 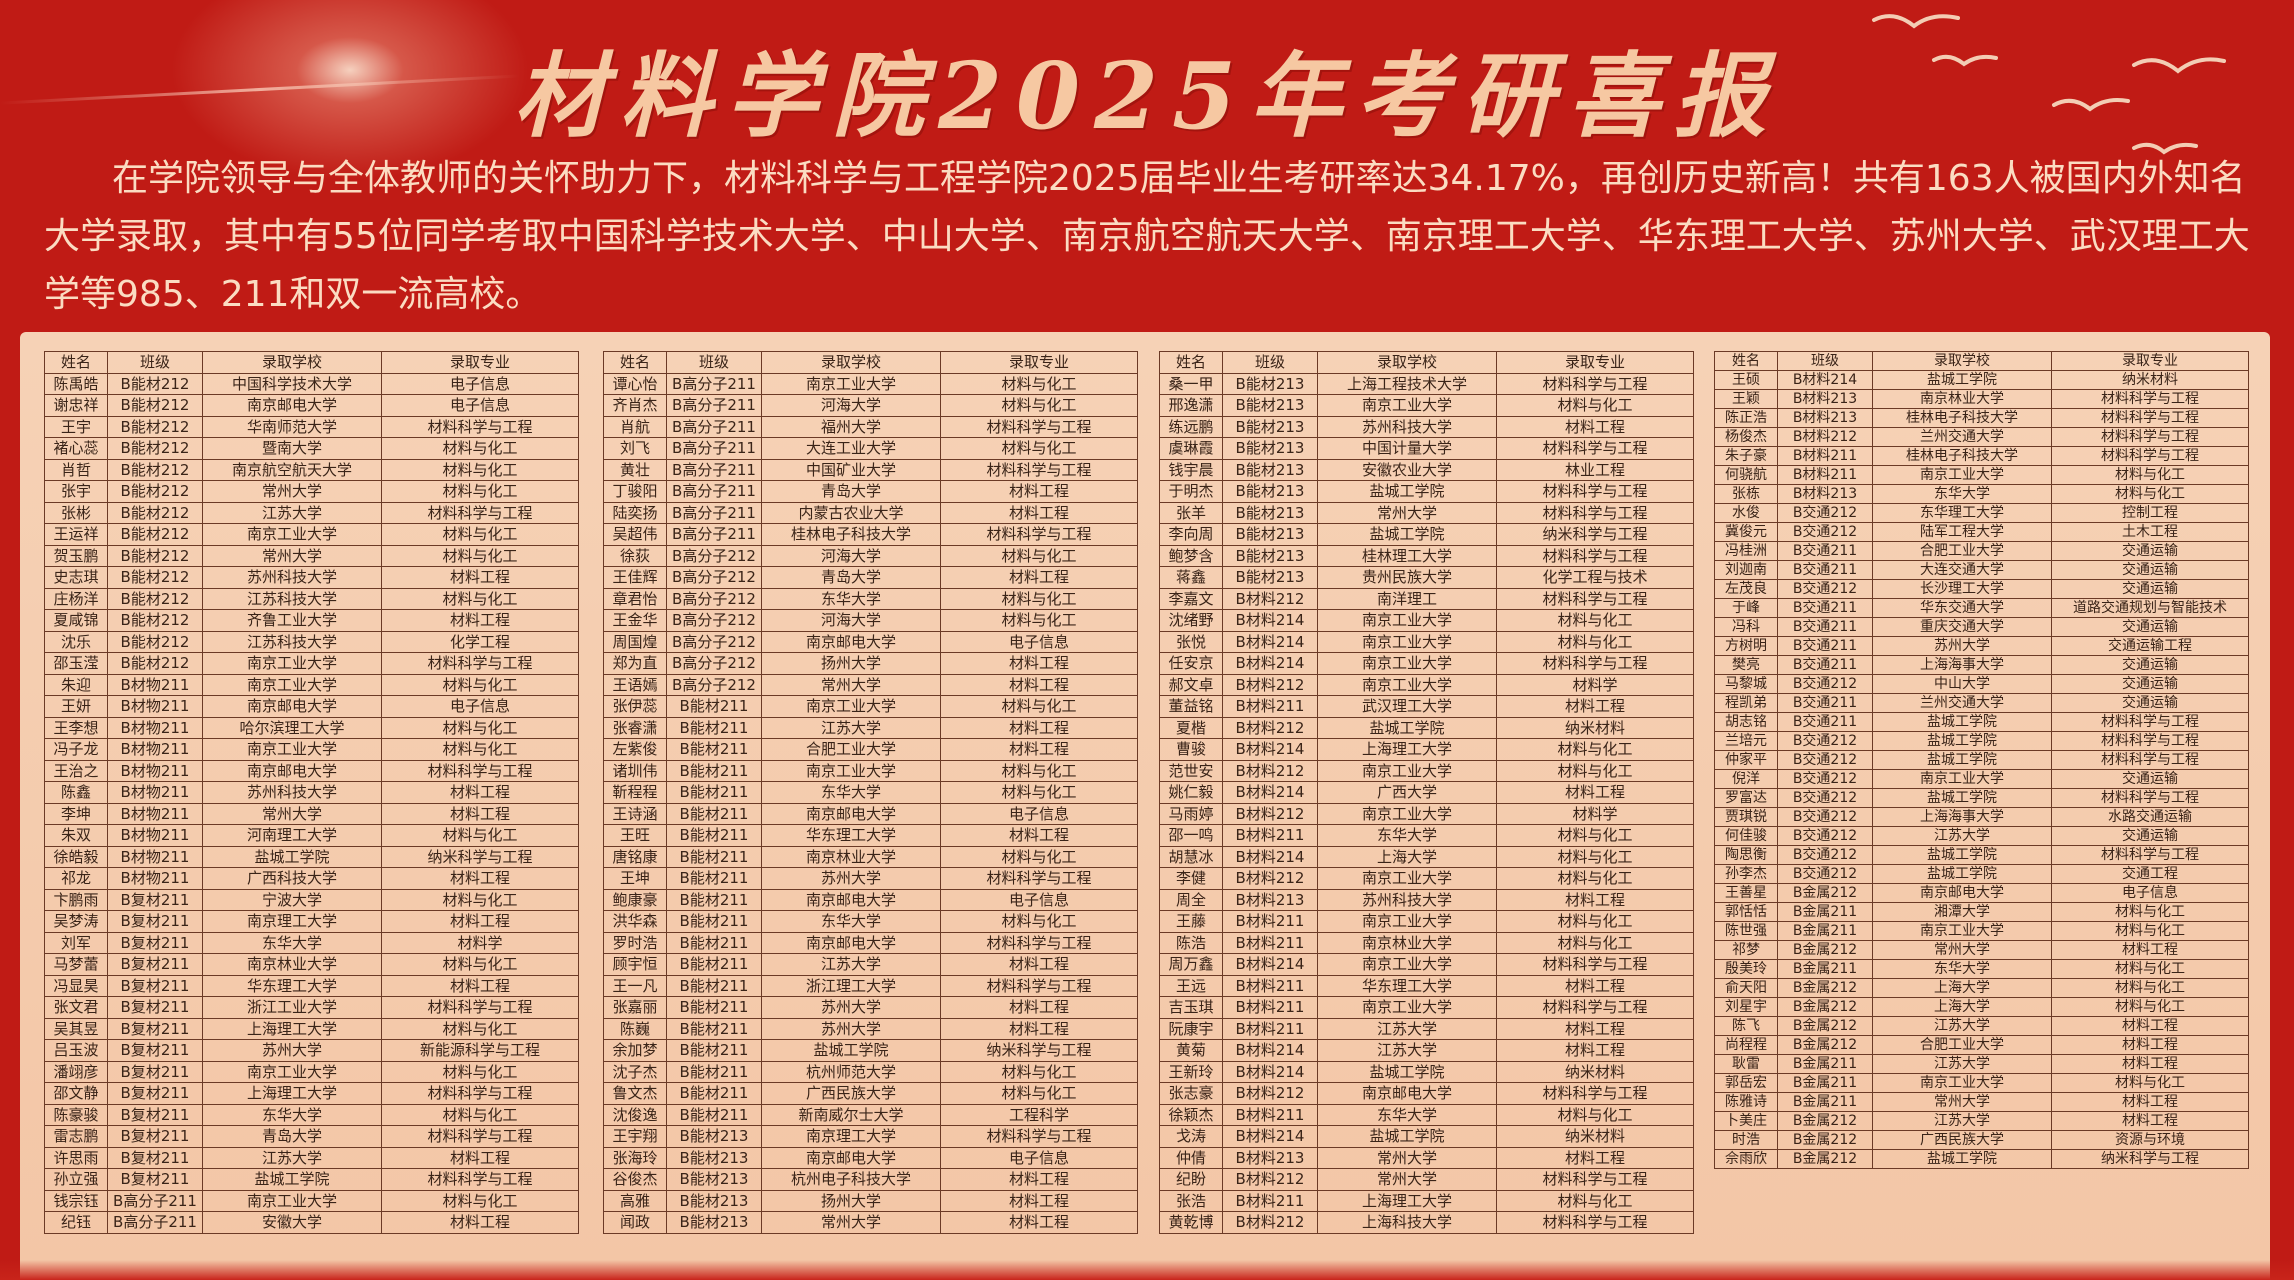 What do you see at coordinates (1962, 570) in the screenshot?
I see `cell-school: 大连交通大学` at bounding box center [1962, 570].